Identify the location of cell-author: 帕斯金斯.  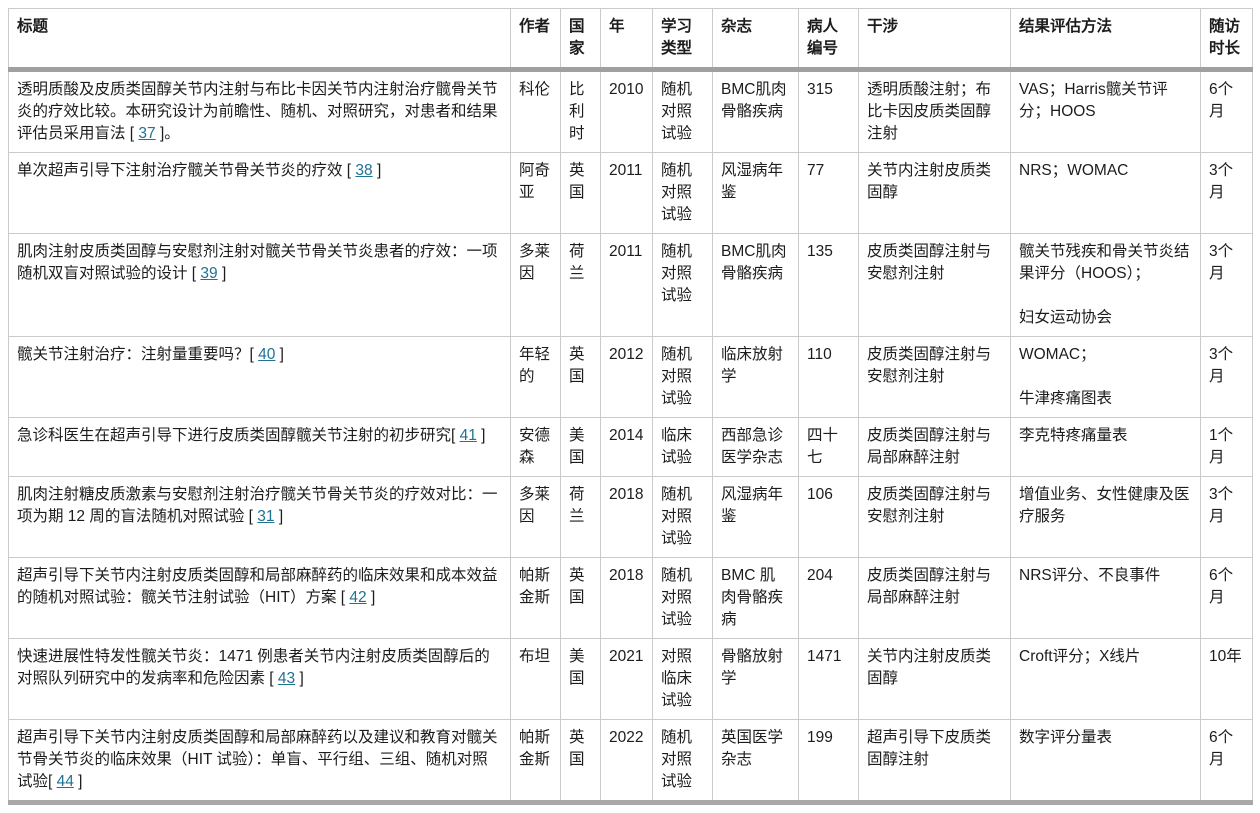
(535, 761).